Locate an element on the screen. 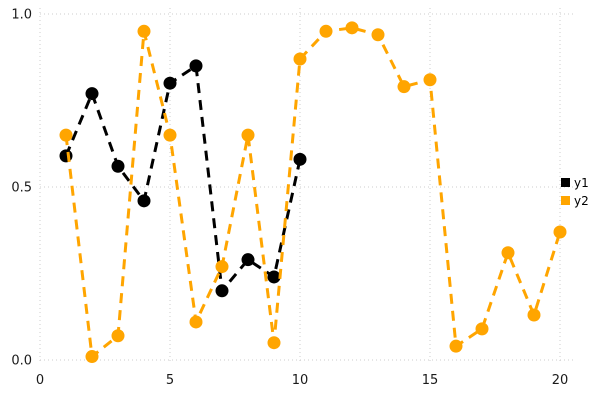 The image size is (600, 400). y-tick-label: 1.0 is located at coordinates (21, 15).